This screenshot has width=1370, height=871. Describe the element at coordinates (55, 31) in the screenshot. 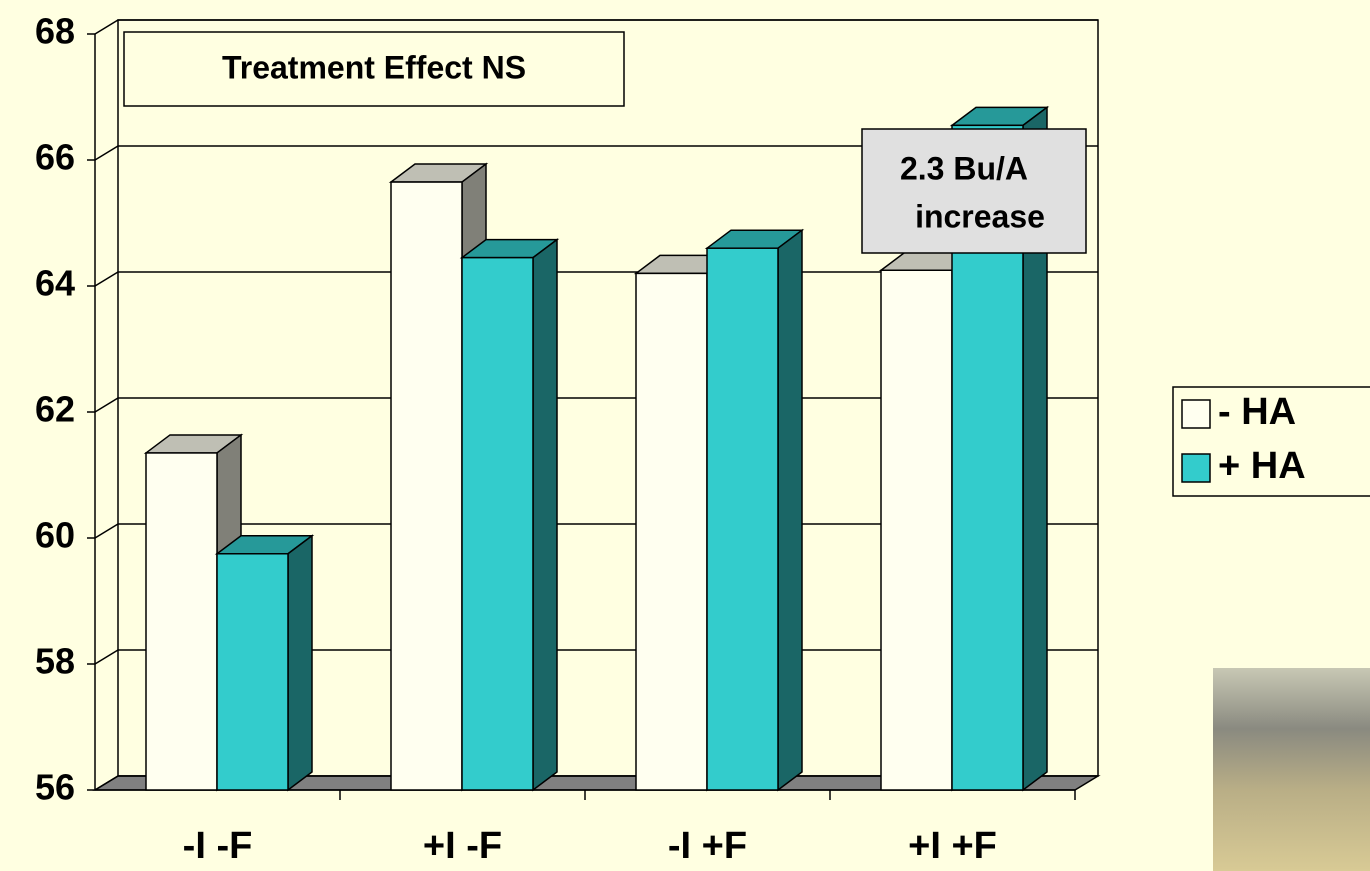

I see `y-tick-label: 68` at that location.